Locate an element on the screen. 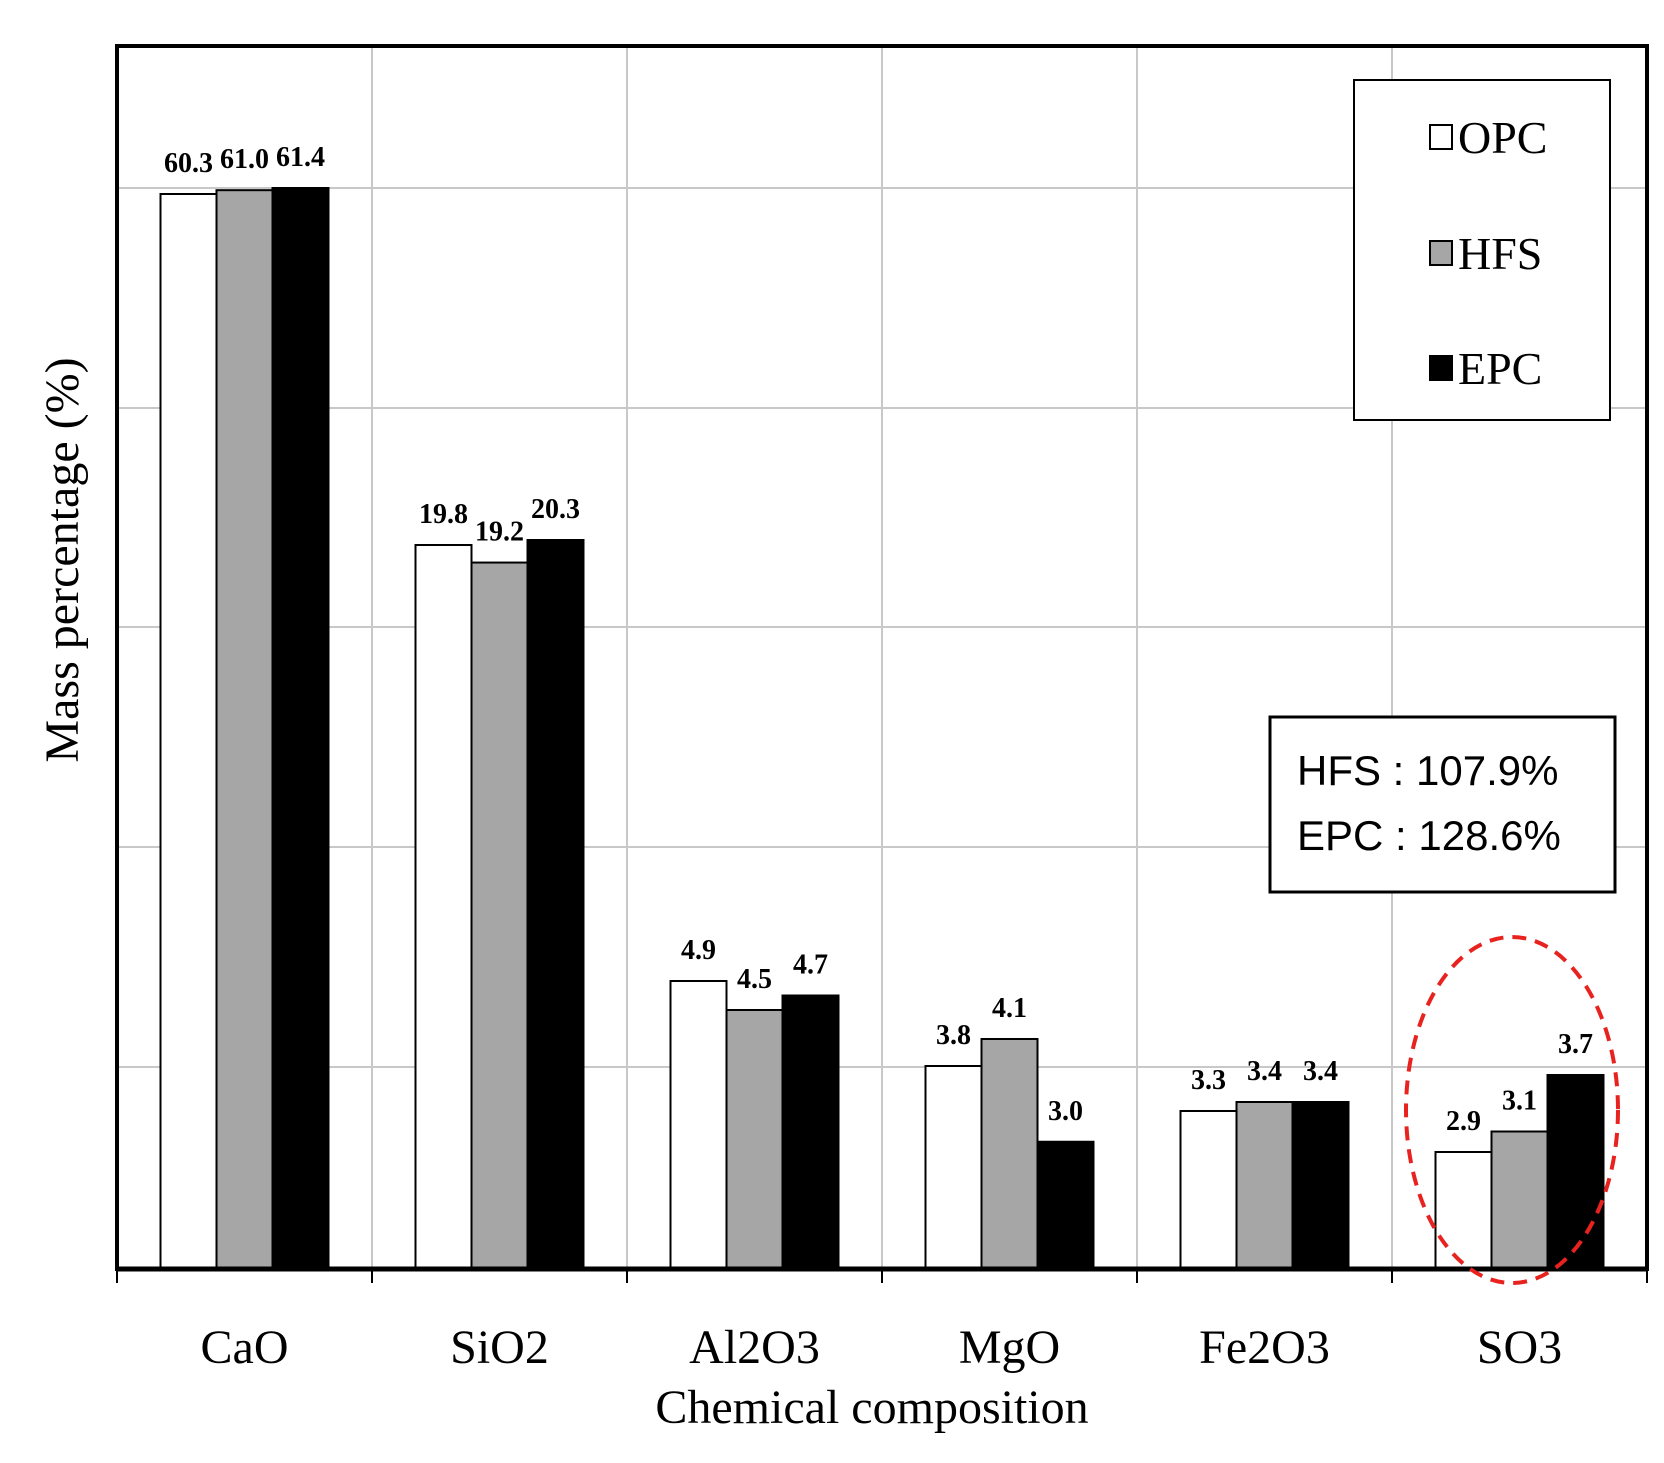 This screenshot has height=1463, width=1664. data-label: 19.2 is located at coordinates (499, 532).